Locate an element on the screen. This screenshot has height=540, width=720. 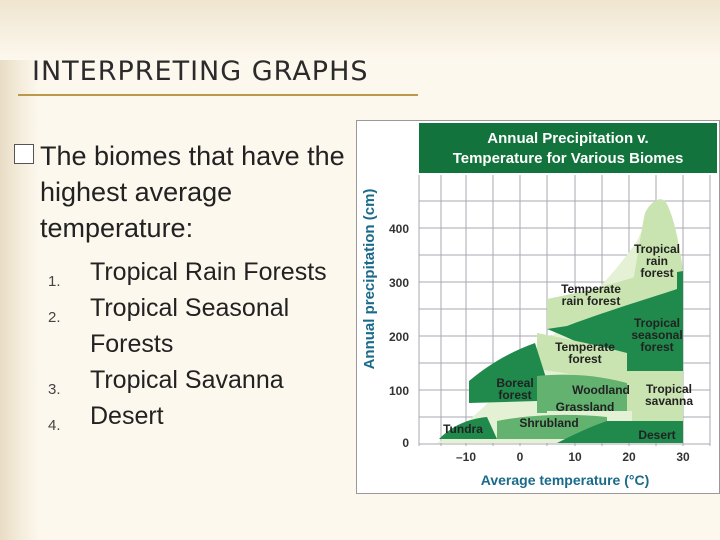
biome-label-temperate-rain-forest: Temperate rain forest is located at coordinates (591, 295).